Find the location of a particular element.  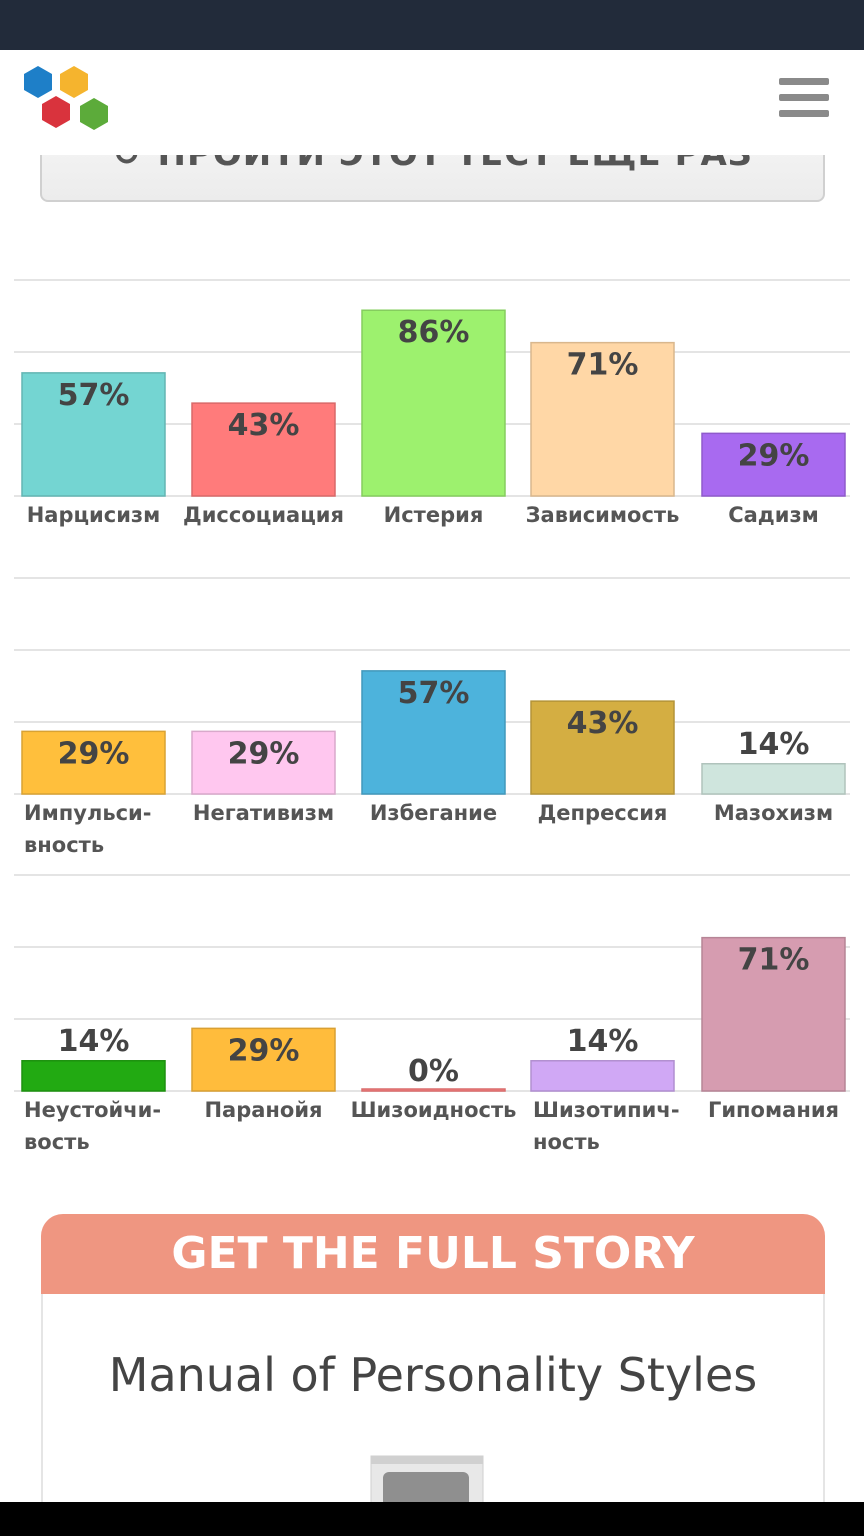

full-story-card: Manual of Personality Styles is located at coordinates (433, 1414).